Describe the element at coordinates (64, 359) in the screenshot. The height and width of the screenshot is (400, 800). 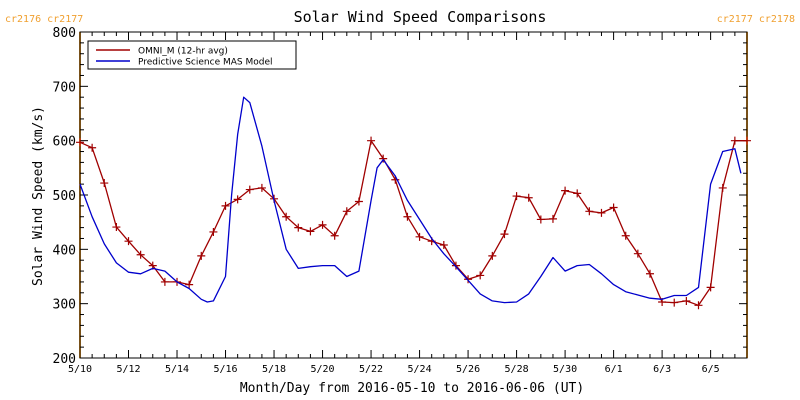
I see `y-tick-label: 200` at that location.